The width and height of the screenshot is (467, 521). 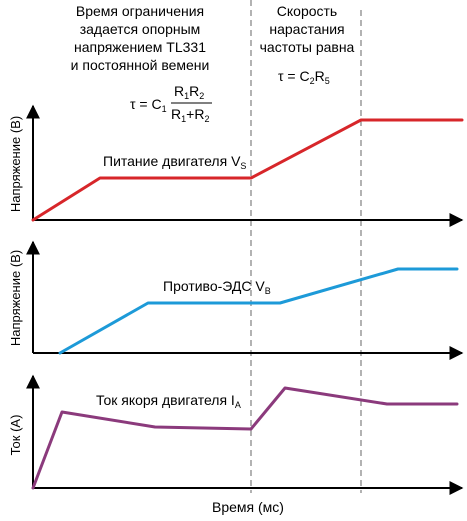 I want to click on annotation-right-line-3: частоты равна, so click(x=307, y=47).